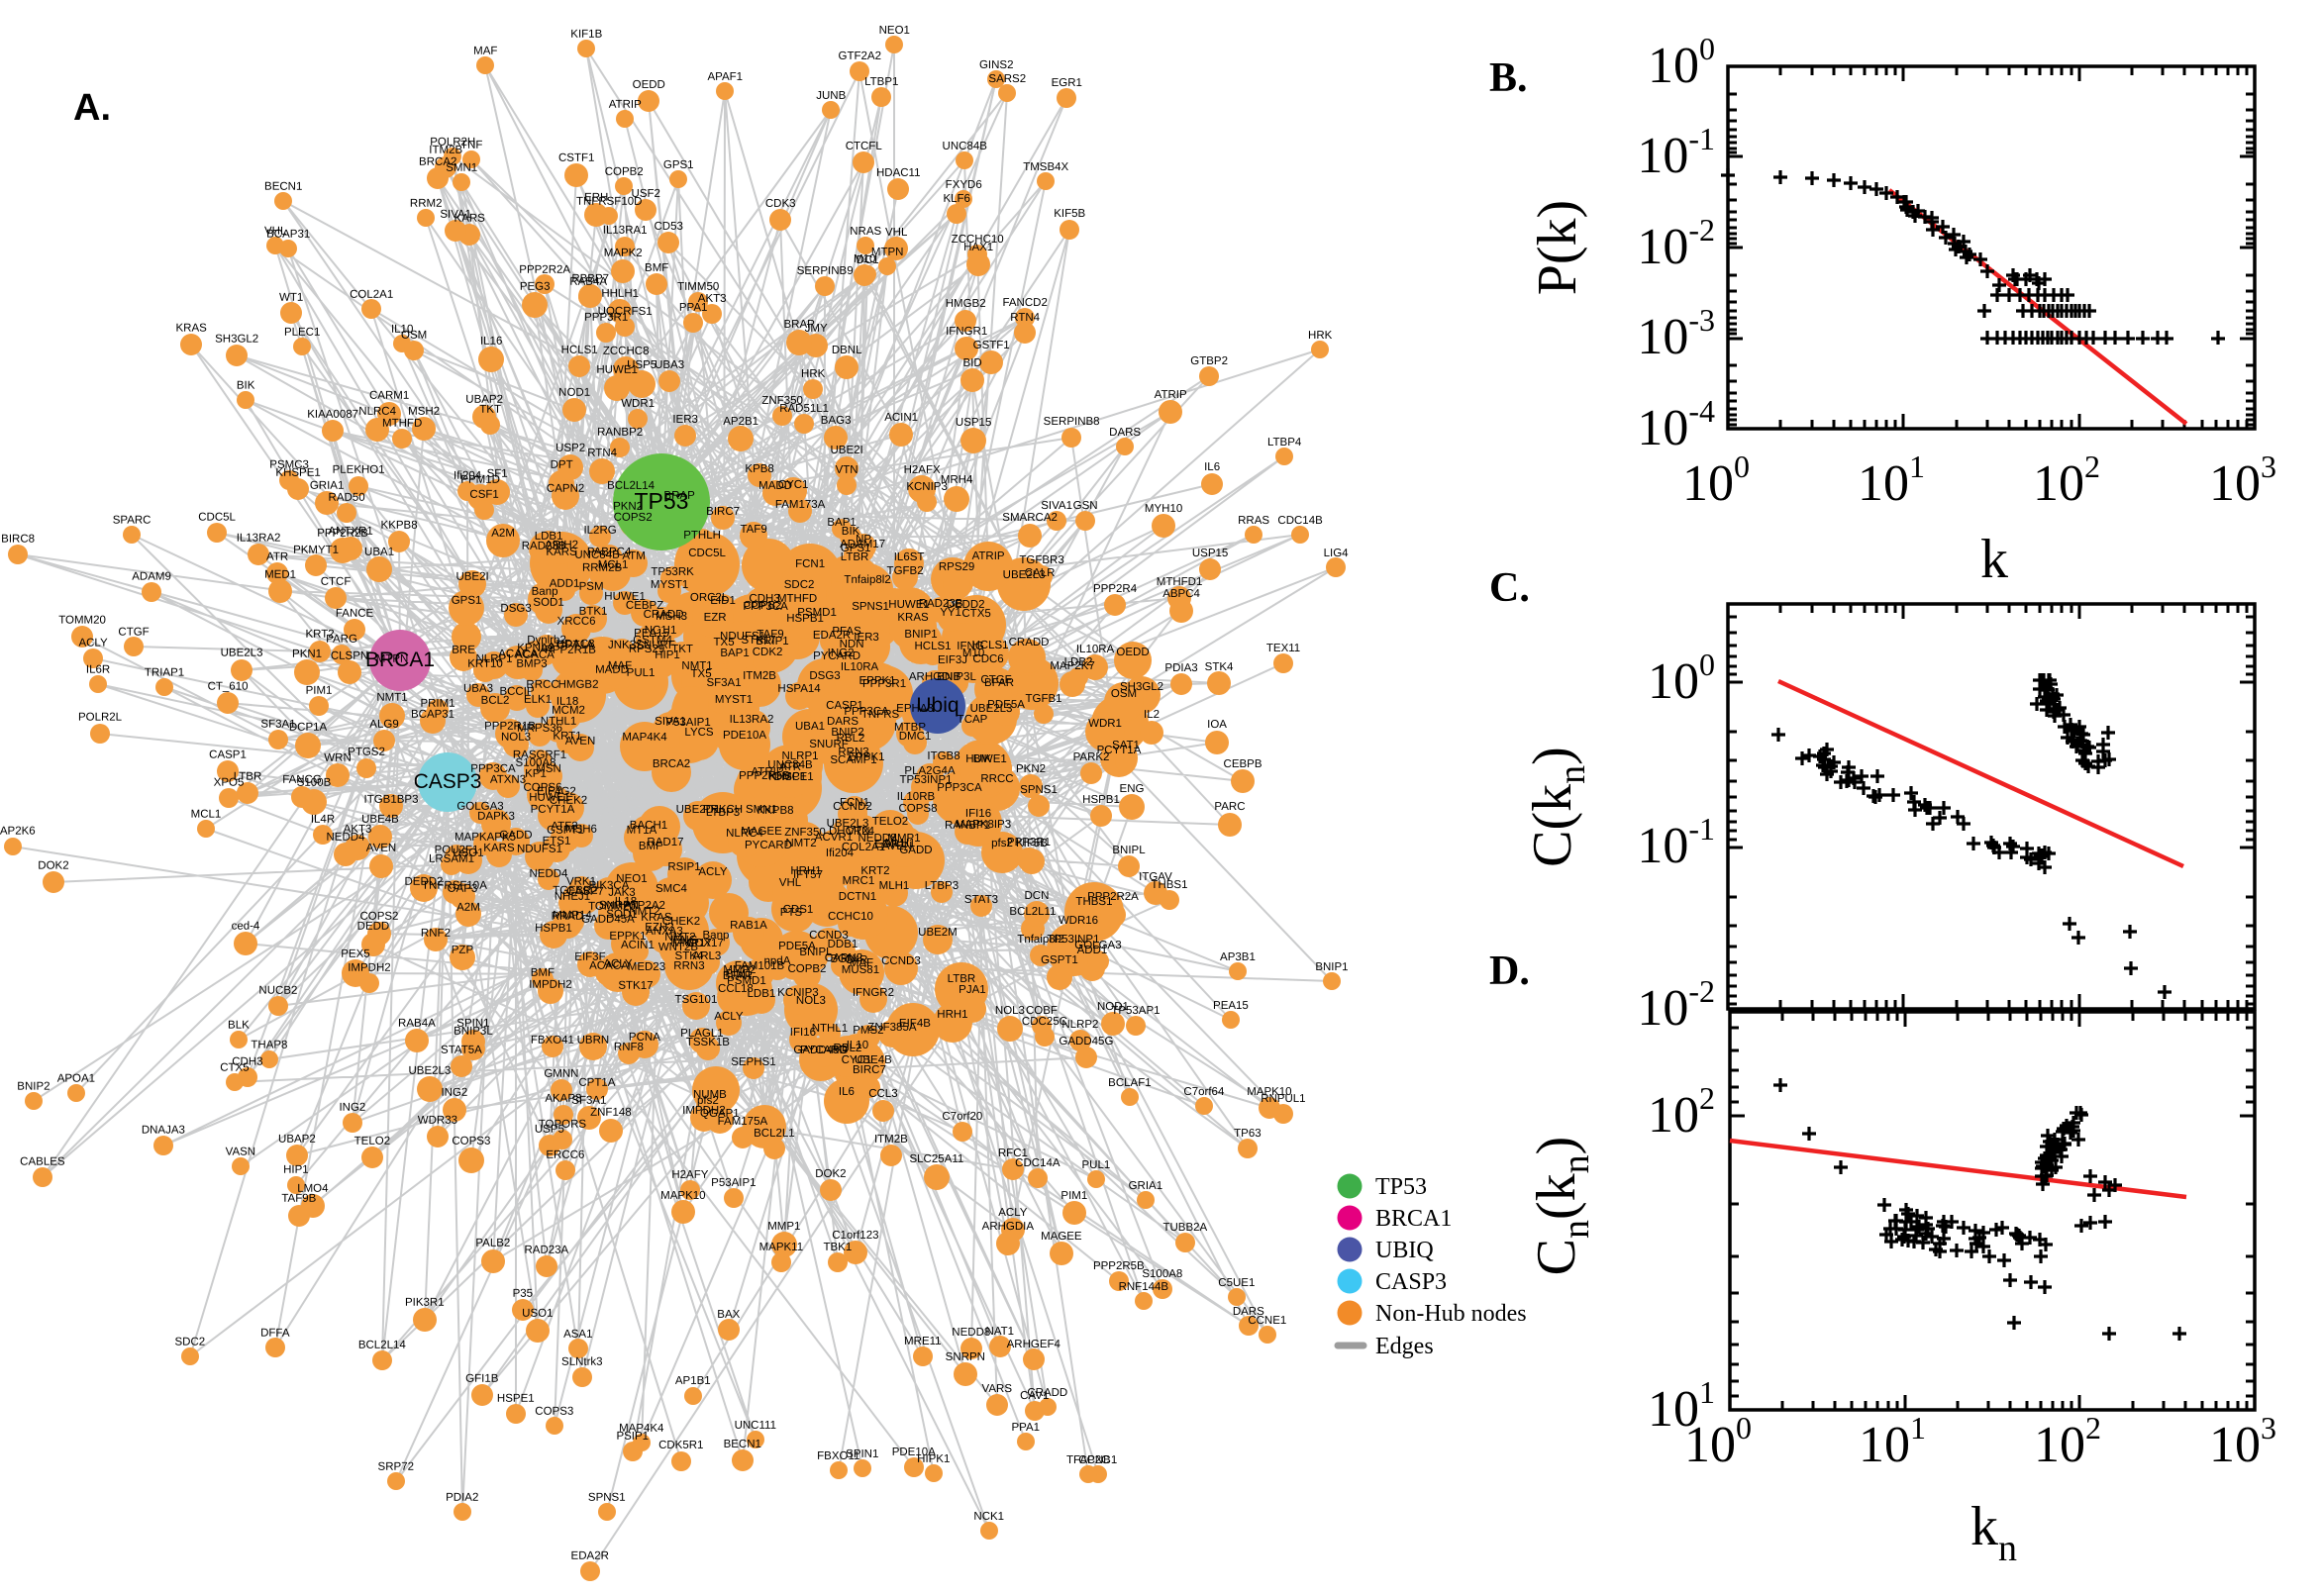  I want to click on svg-text: ADAM9, so click(151, 577).